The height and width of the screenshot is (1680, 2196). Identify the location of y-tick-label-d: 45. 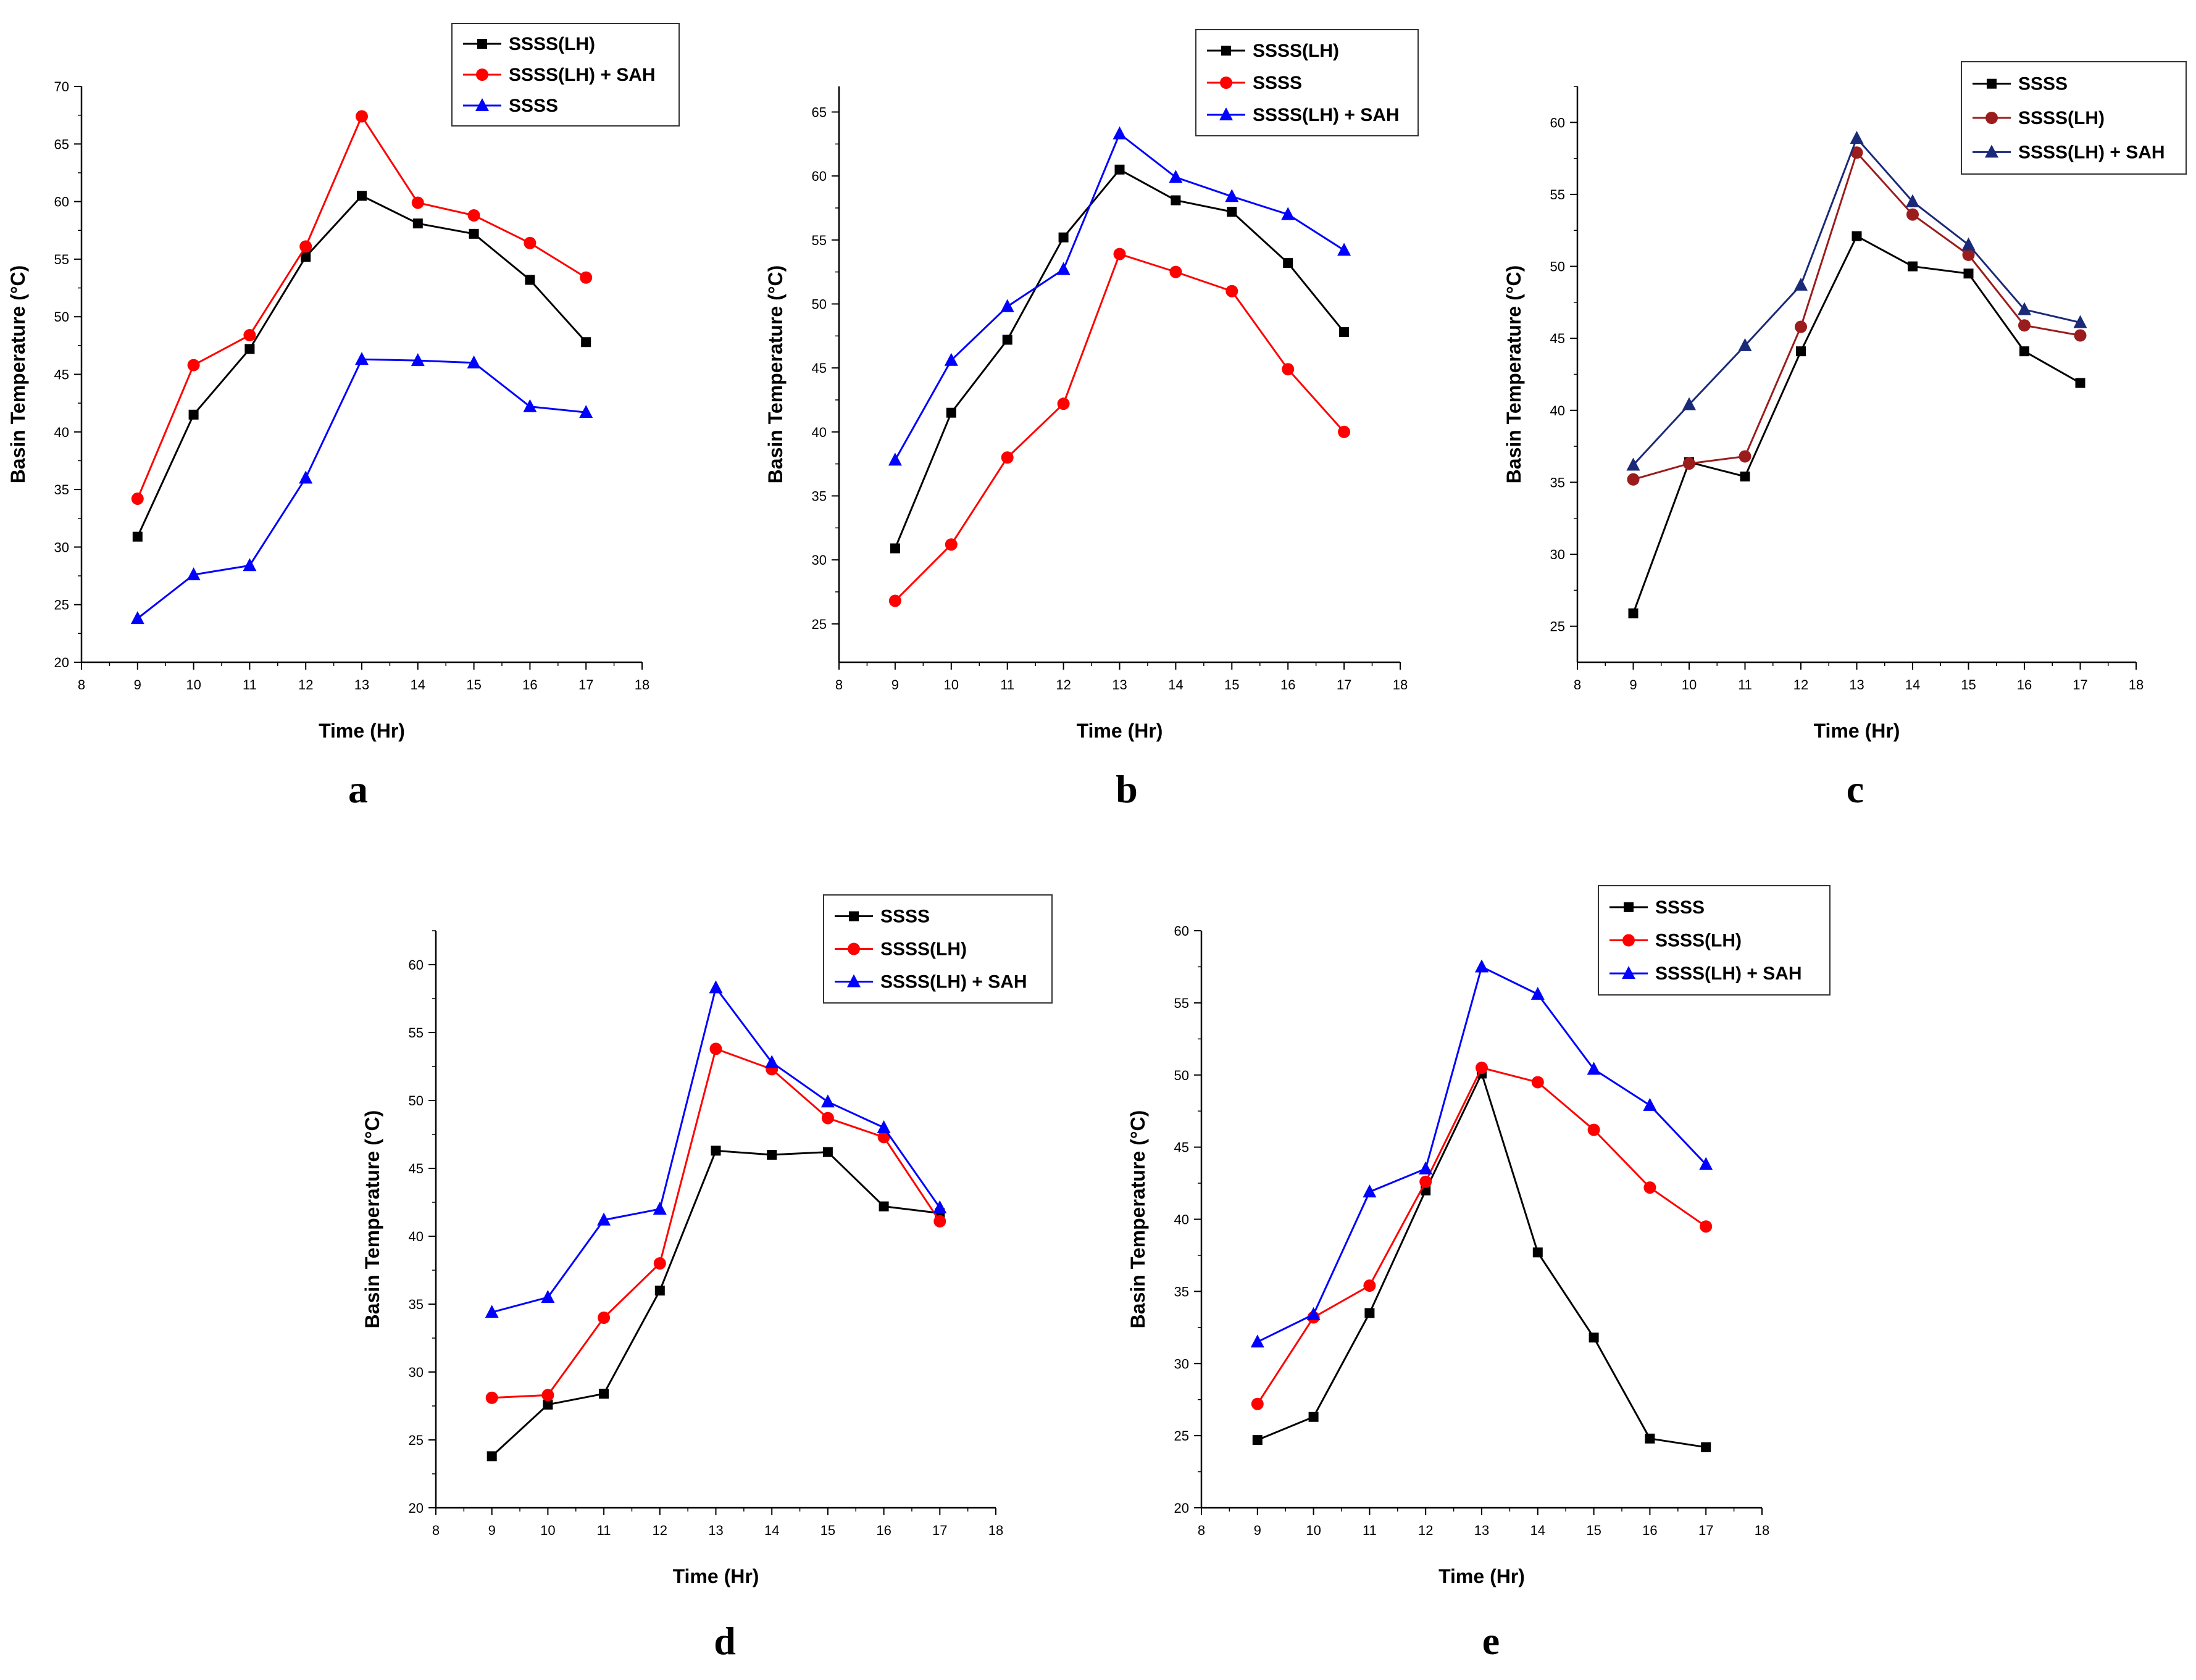
(416, 1168).